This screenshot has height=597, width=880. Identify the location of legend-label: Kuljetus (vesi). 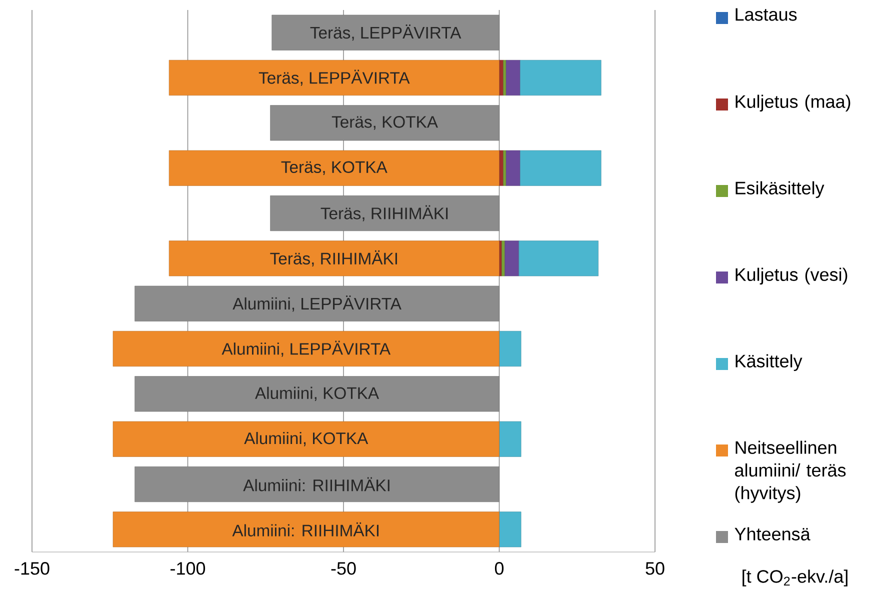
(792, 276).